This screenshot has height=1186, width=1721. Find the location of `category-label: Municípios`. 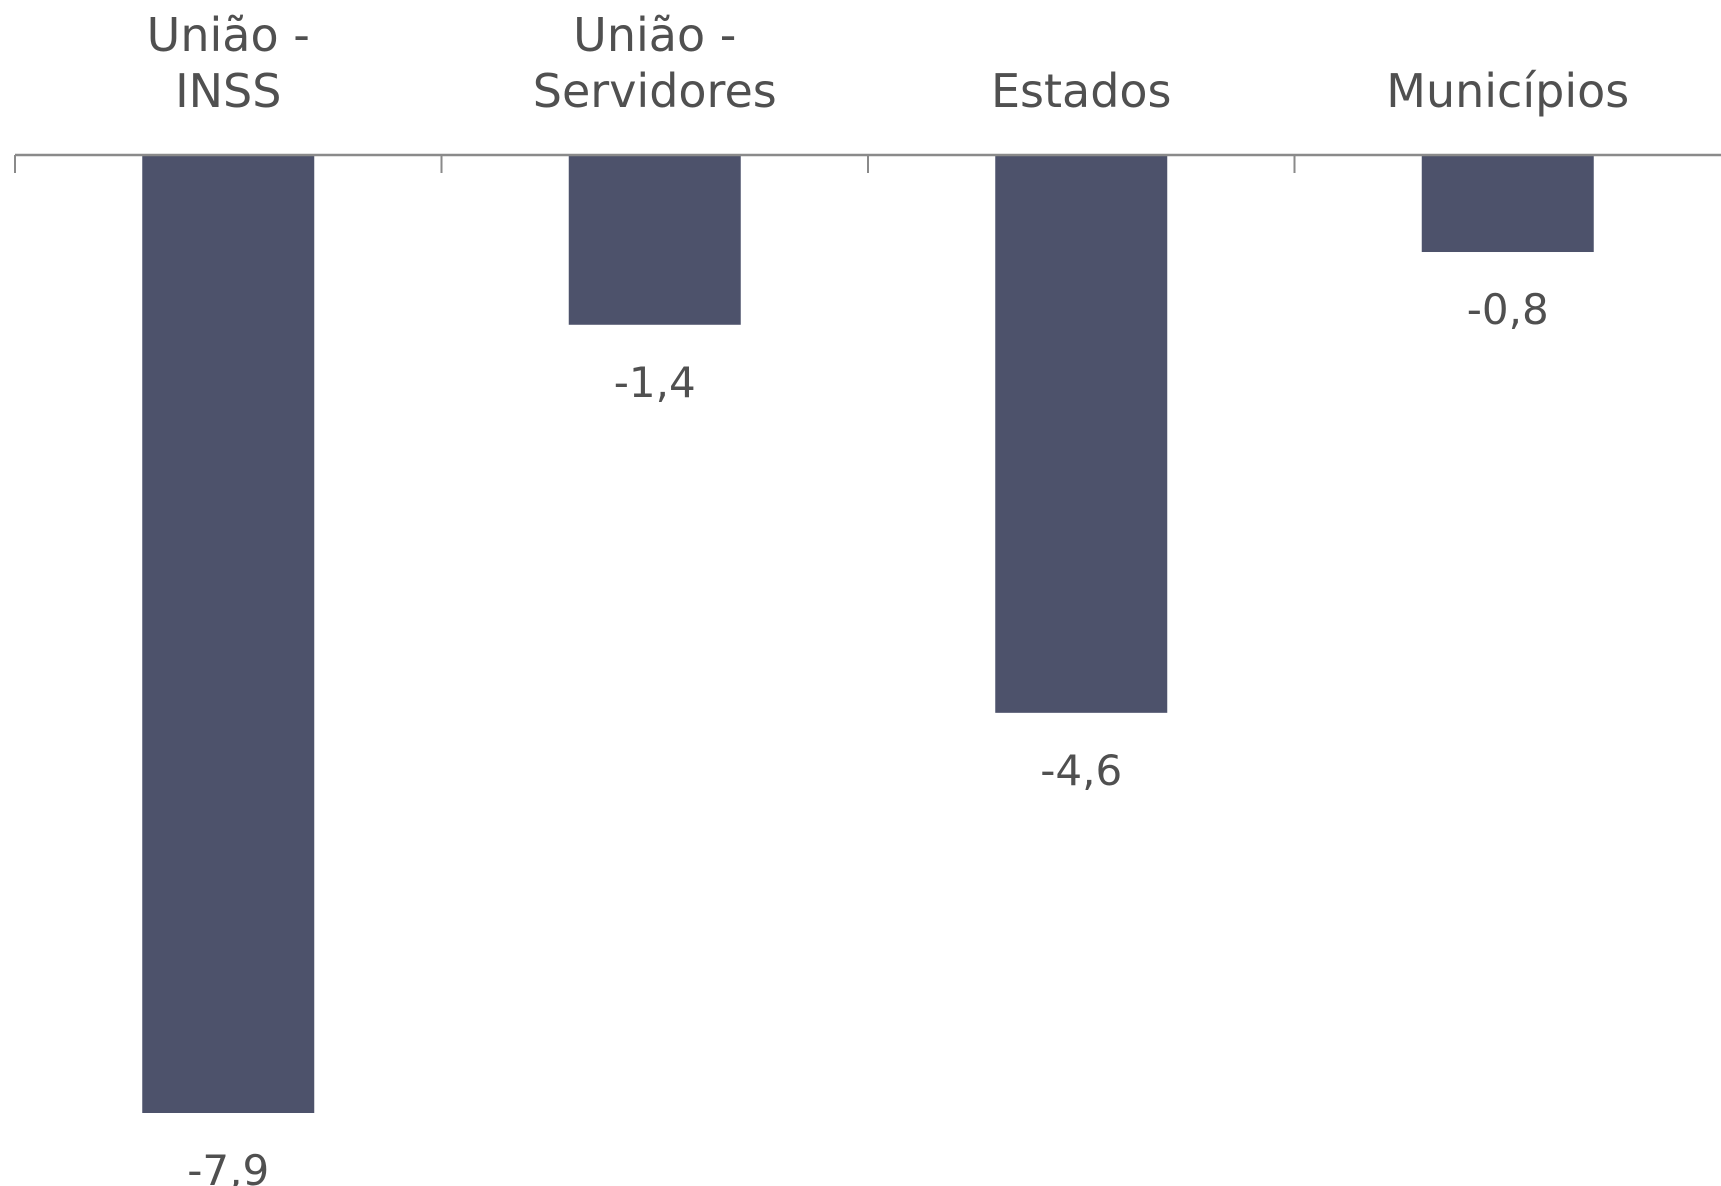

category-label: Municípios is located at coordinates (1507, 91).